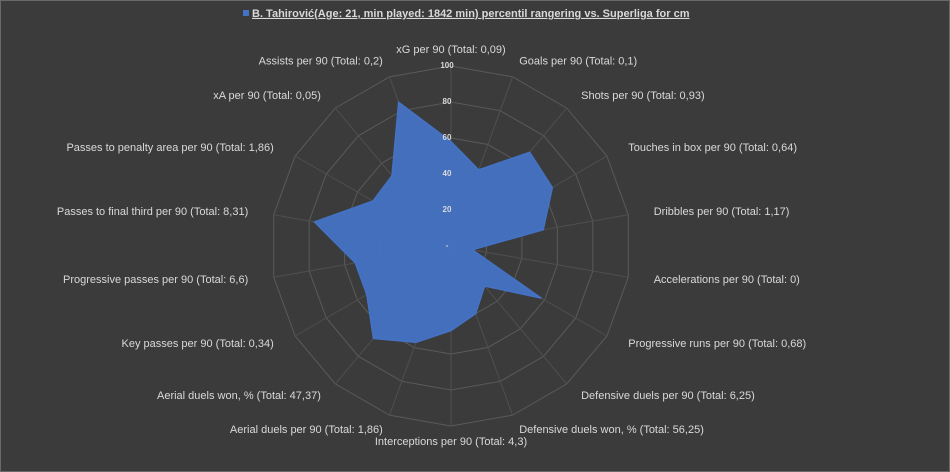  Describe the element at coordinates (447, 65) in the screenshot. I see `tick-label: 100` at that location.